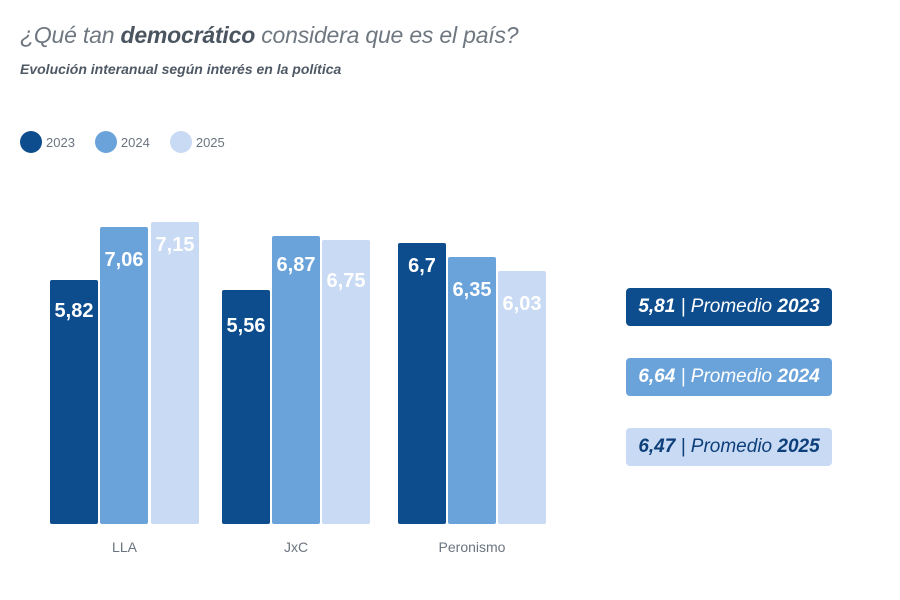  I want to click on bar-lla-2025: 7,15, so click(175, 373).